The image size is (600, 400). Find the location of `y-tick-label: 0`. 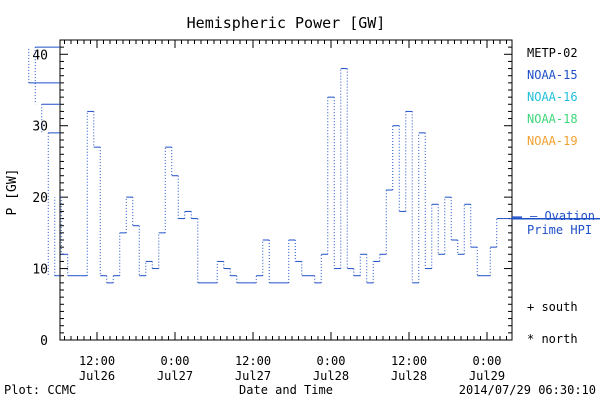

y-tick-label: 0 is located at coordinates (44, 341).